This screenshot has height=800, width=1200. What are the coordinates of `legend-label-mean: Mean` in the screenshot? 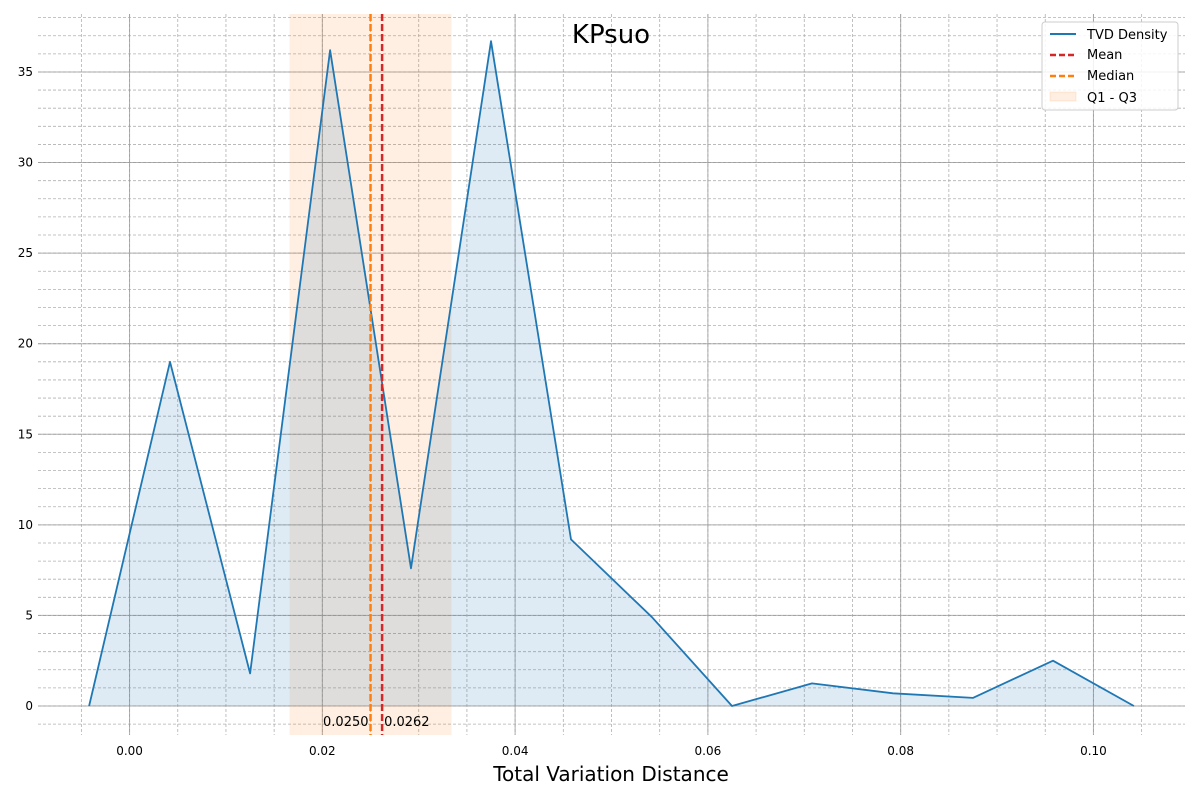 It's located at (1104, 55).